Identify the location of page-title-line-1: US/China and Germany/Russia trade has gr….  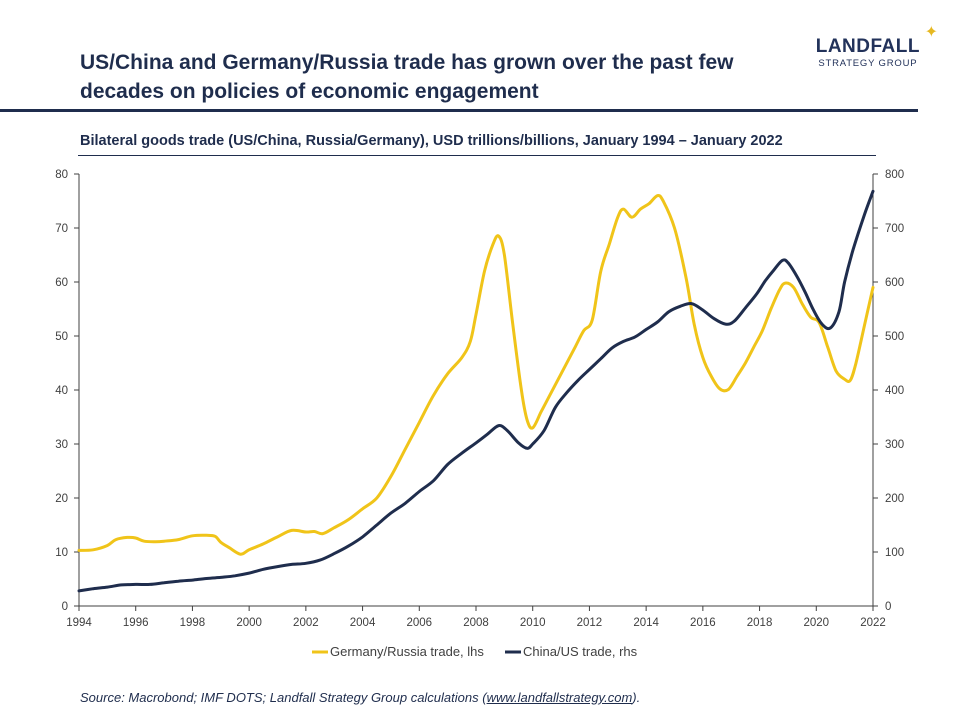
(407, 62).